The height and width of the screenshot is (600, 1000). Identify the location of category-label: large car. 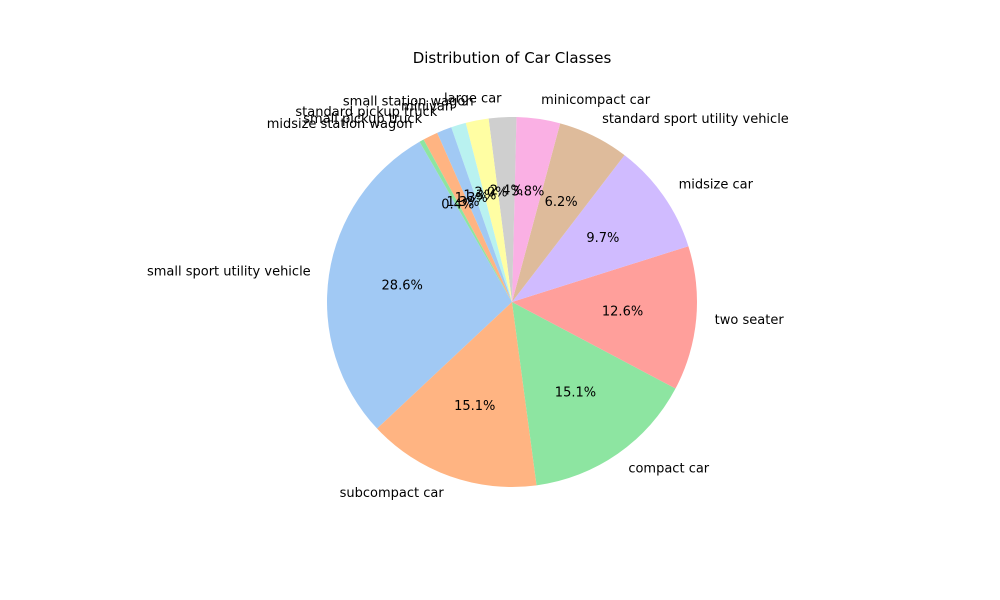
(473, 98).